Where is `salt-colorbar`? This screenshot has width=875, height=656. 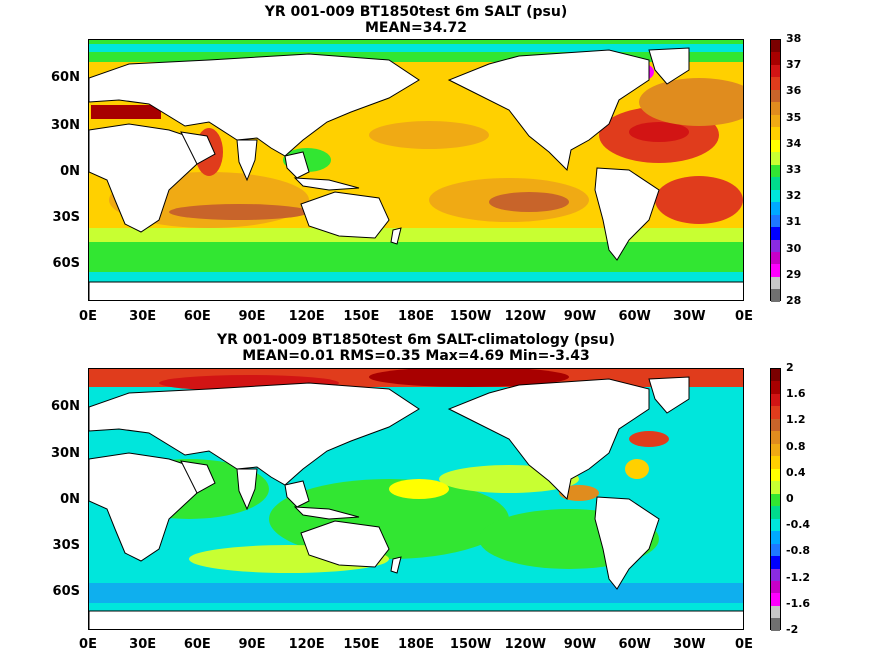
salt-colorbar is located at coordinates (775, 170).